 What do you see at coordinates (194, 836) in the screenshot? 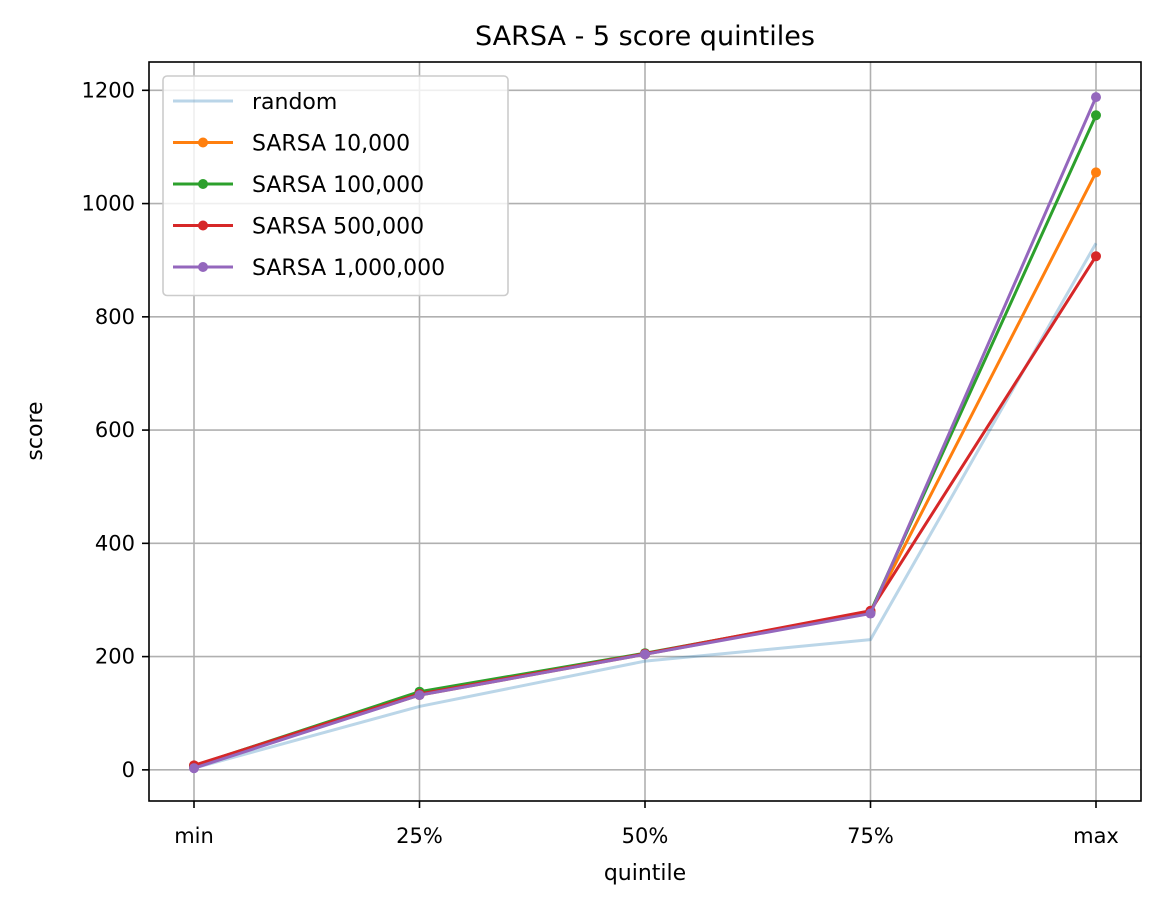
I see `x-tick-label: min` at bounding box center [194, 836].